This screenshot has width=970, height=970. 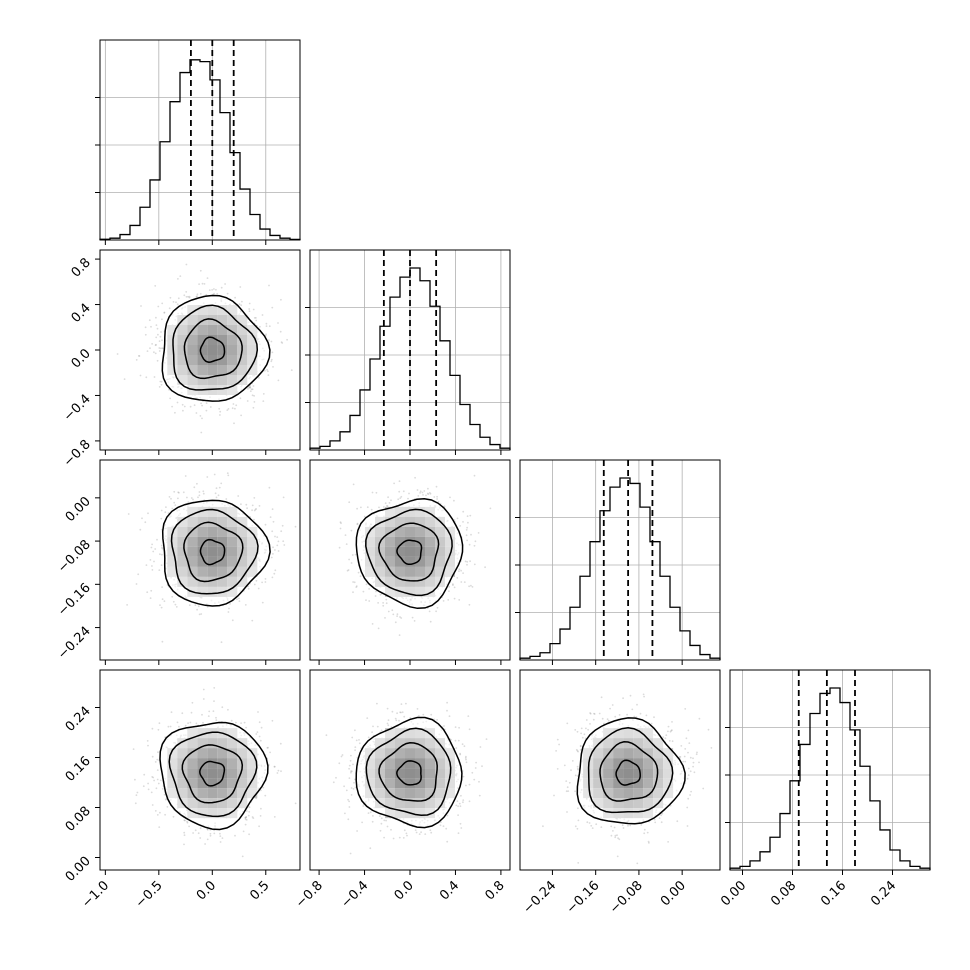 I want to click on panel-frame, so click(x=830, y=770).